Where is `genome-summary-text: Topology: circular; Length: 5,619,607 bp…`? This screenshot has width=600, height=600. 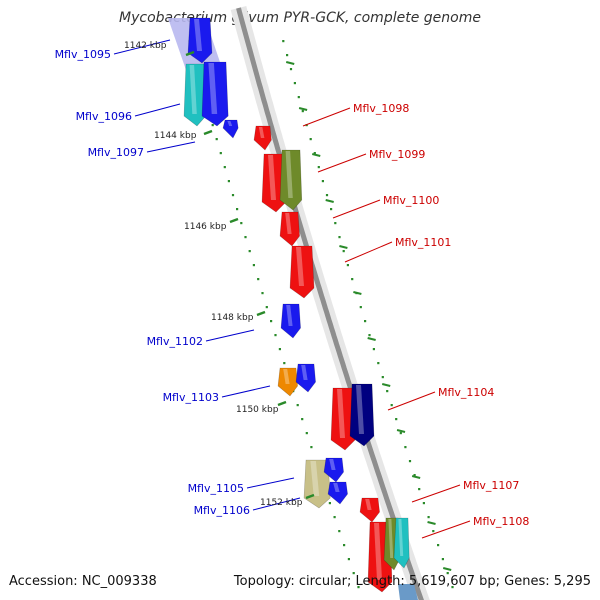 genome-summary-text: Topology: circular; Length: 5,619,607 bp… is located at coordinates (412, 581).